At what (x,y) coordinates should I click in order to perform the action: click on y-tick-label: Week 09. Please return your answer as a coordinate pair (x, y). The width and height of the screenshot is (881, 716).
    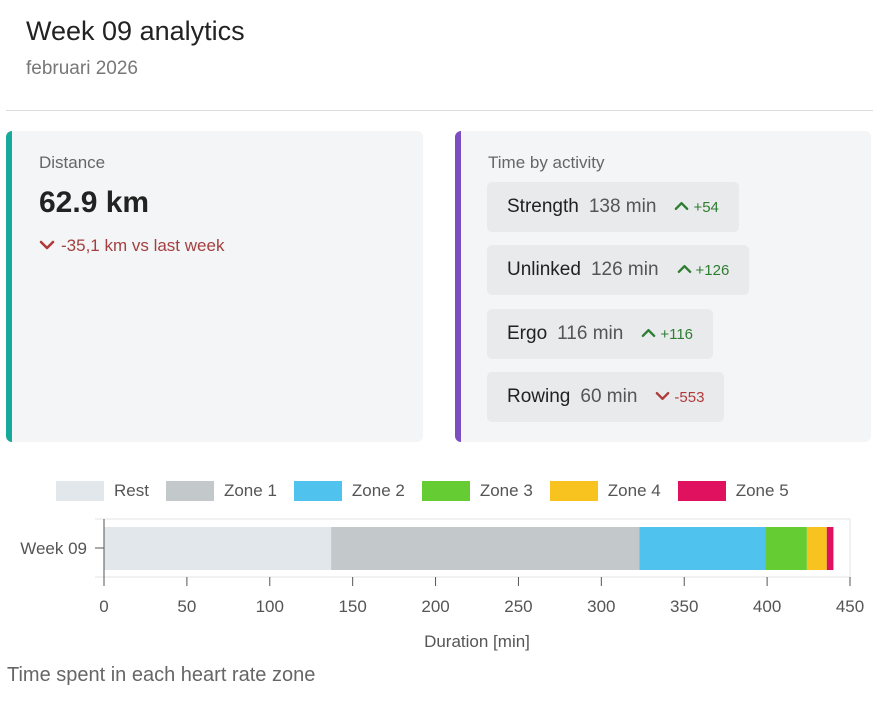
    Looking at the image, I should click on (53, 548).